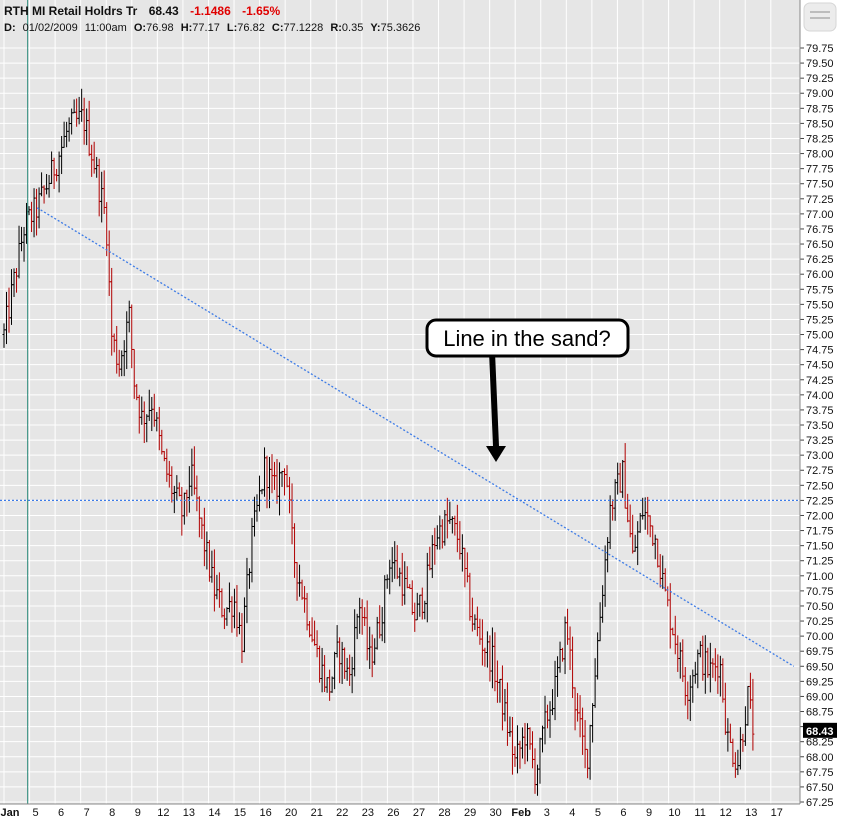 The width and height of the screenshot is (842, 822). Describe the element at coordinates (265, 813) in the screenshot. I see `x-tick-label: 16` at that location.